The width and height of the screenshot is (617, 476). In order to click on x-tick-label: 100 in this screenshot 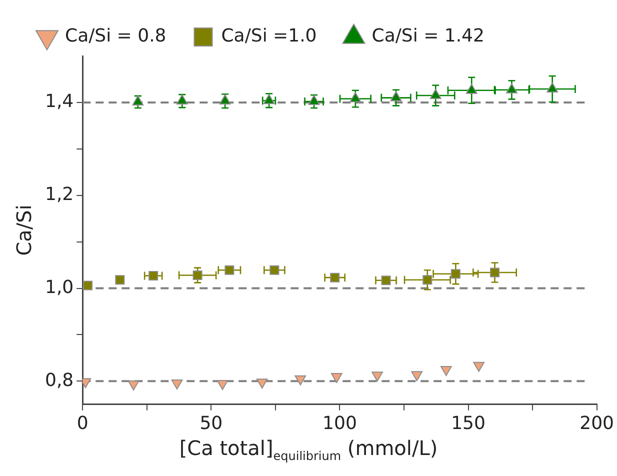, I will do `click(339, 423)`.